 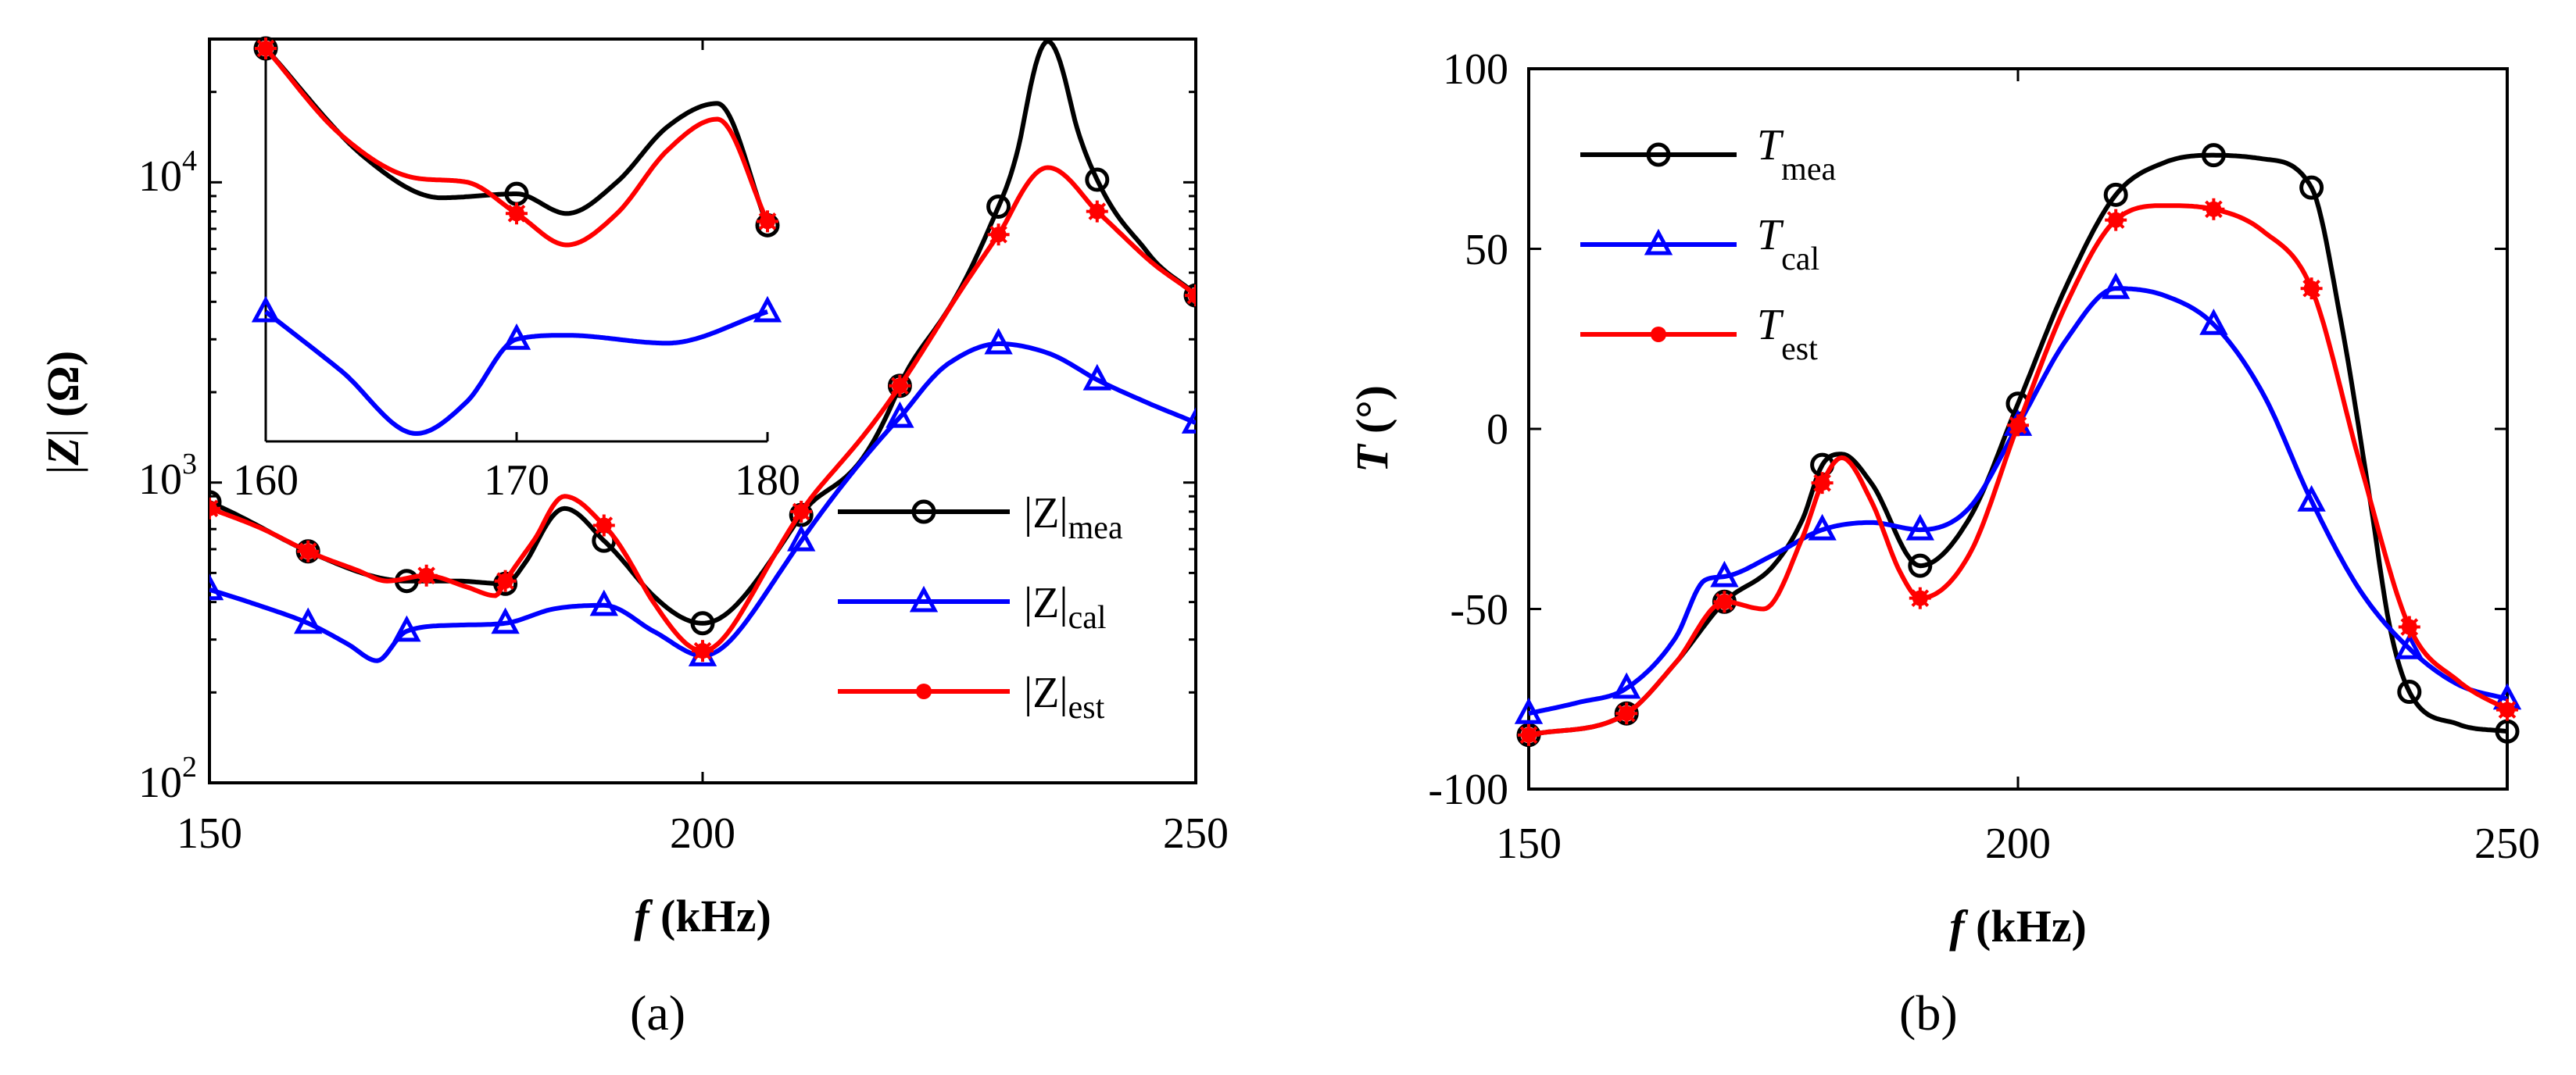 What do you see at coordinates (657, 1013) in the screenshot?
I see `panel-label-a: (a)` at bounding box center [657, 1013].